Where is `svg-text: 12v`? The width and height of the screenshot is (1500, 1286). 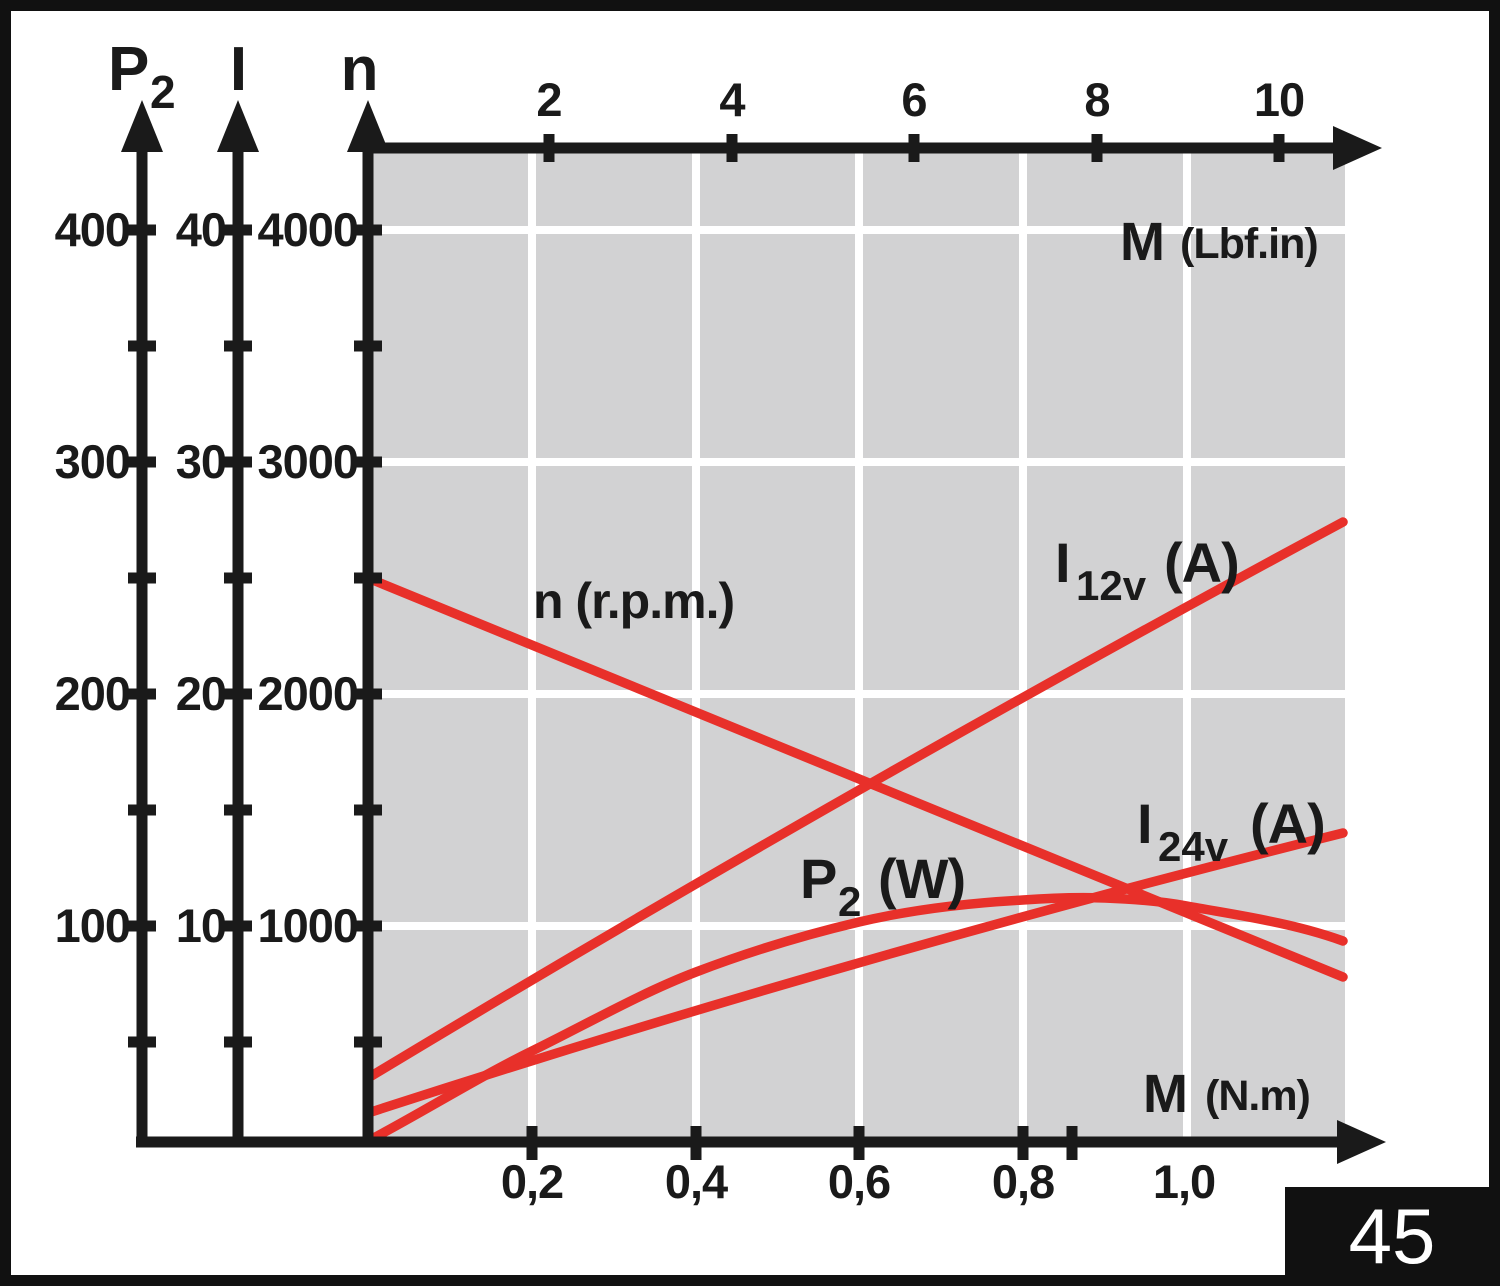
svg-text: 12v is located at coordinates (1111, 585).